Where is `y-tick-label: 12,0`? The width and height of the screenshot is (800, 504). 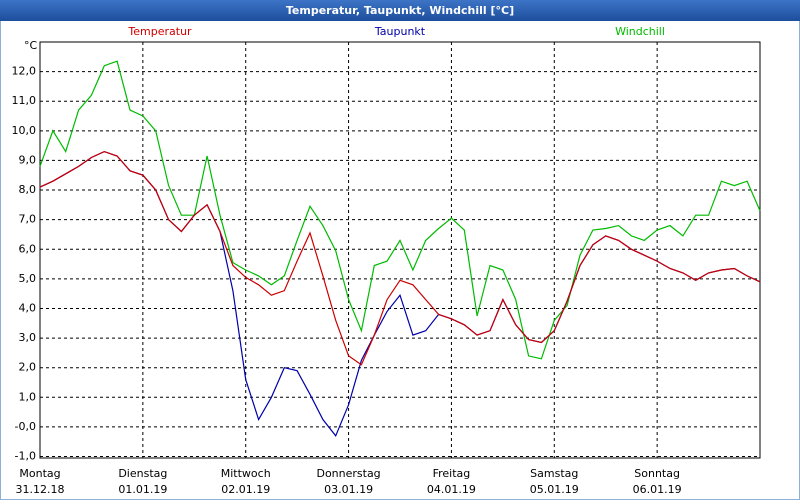
y-tick-label: 12,0 is located at coordinates (24, 71).